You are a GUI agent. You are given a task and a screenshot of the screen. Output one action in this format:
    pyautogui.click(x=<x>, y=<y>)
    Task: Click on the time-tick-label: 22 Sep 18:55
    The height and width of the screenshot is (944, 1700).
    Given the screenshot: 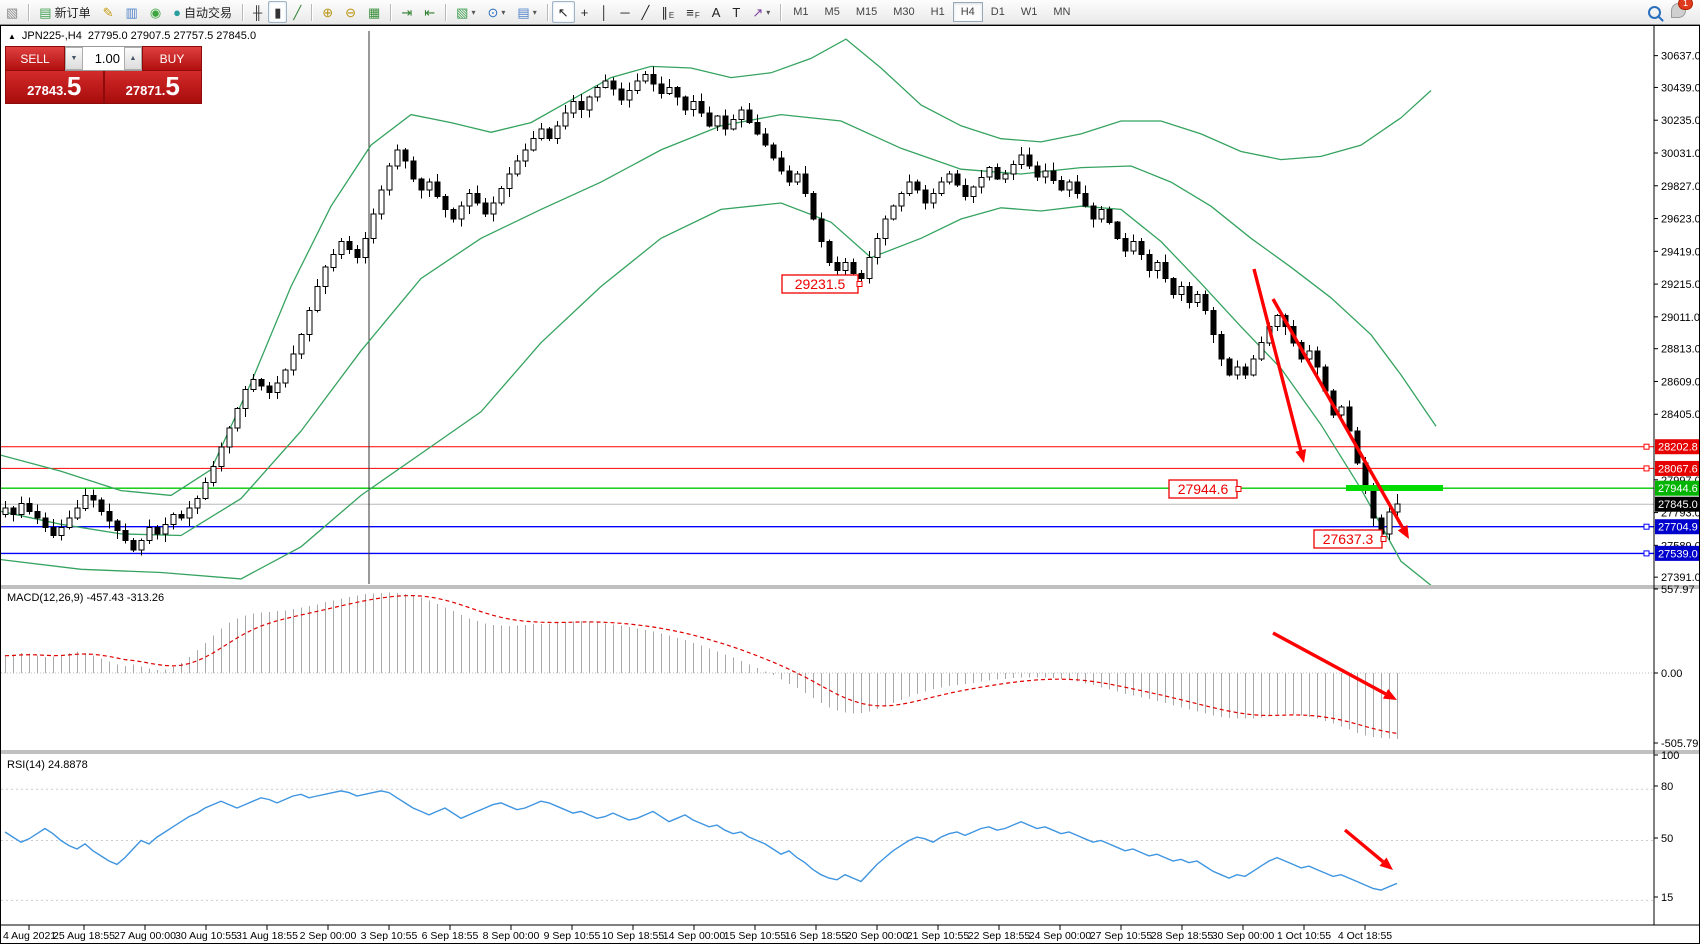 What is the action you would take?
    pyautogui.click(x=999, y=936)
    